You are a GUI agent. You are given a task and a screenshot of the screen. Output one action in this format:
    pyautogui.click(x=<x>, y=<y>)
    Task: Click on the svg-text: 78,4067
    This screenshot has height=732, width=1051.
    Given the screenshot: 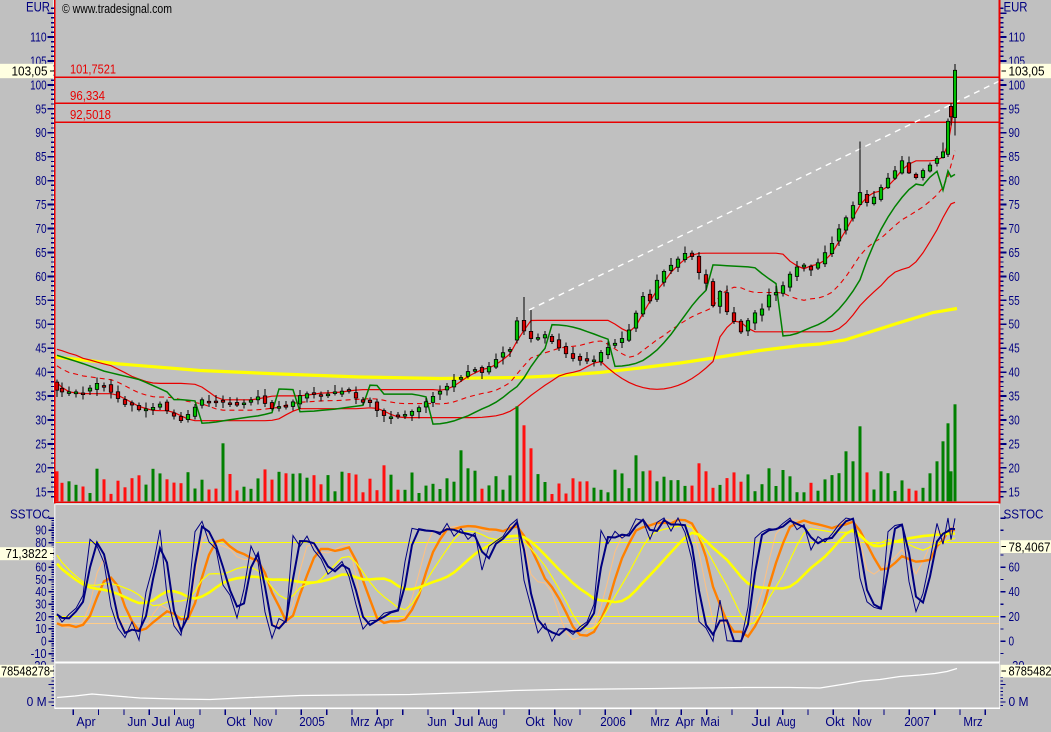 What is the action you would take?
    pyautogui.click(x=1030, y=546)
    